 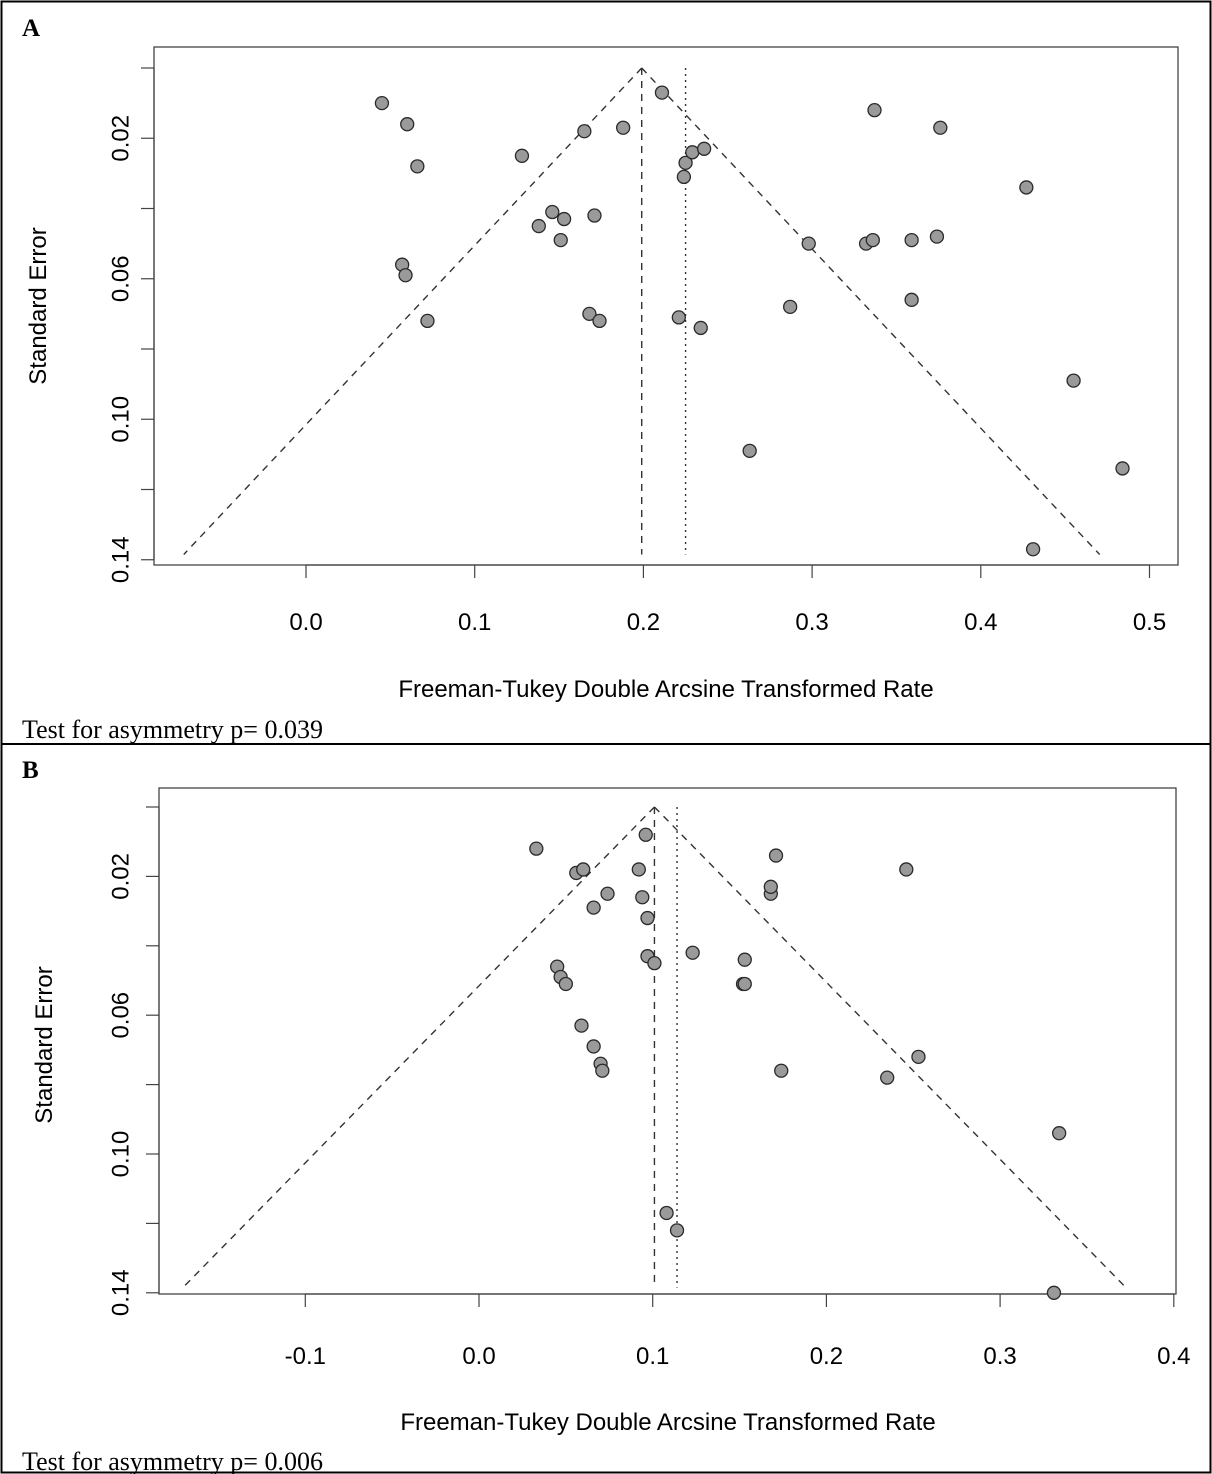 I want to click on x-tick-label: -0.1, so click(x=305, y=1356).